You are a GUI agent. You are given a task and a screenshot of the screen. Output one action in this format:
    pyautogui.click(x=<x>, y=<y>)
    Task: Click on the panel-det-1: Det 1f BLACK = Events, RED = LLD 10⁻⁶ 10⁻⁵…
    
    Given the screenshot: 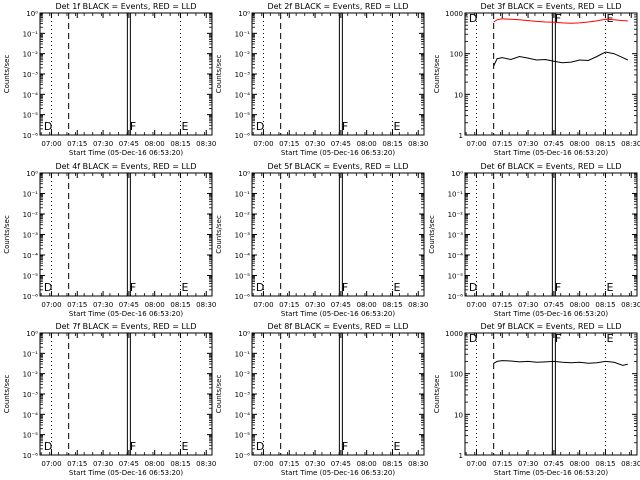 What is the action you would take?
    pyautogui.click(x=109, y=79)
    